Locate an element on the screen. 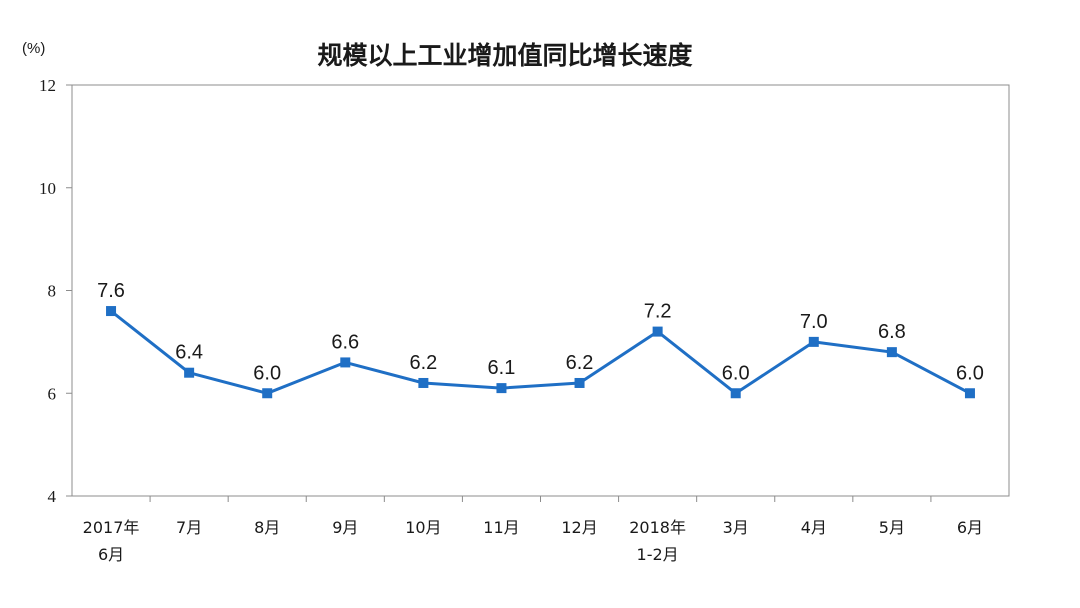  series-line is located at coordinates (540, 352).